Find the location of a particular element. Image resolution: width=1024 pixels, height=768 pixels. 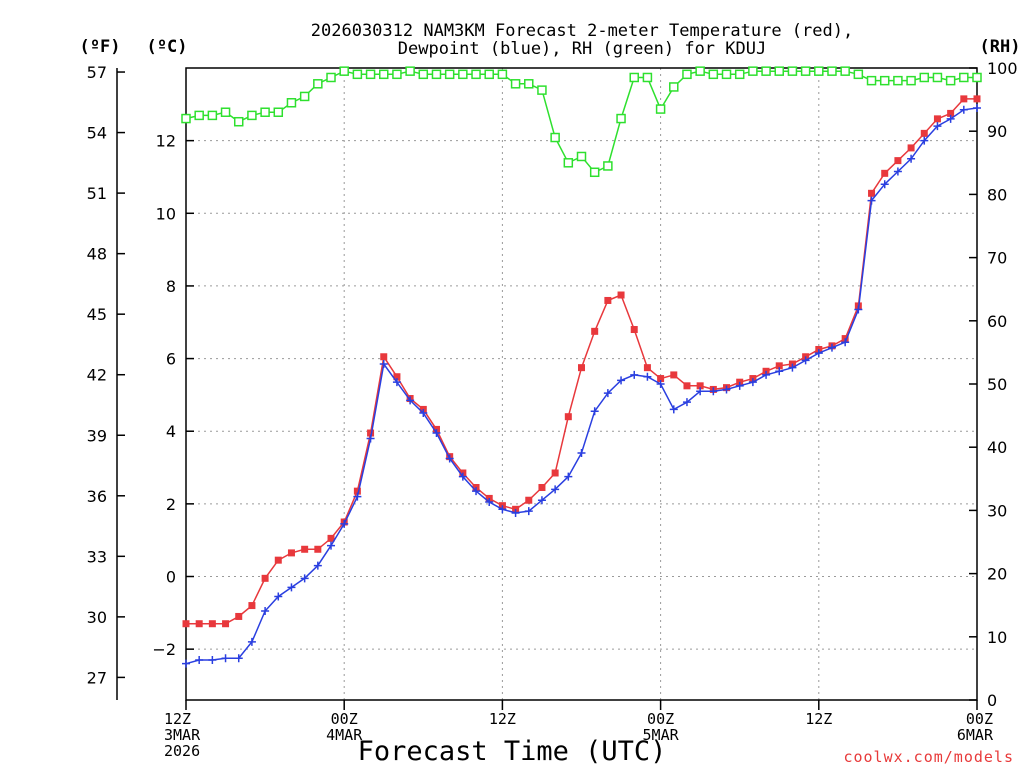

rh-unit-label: (RH) is located at coordinates (1000, 47).